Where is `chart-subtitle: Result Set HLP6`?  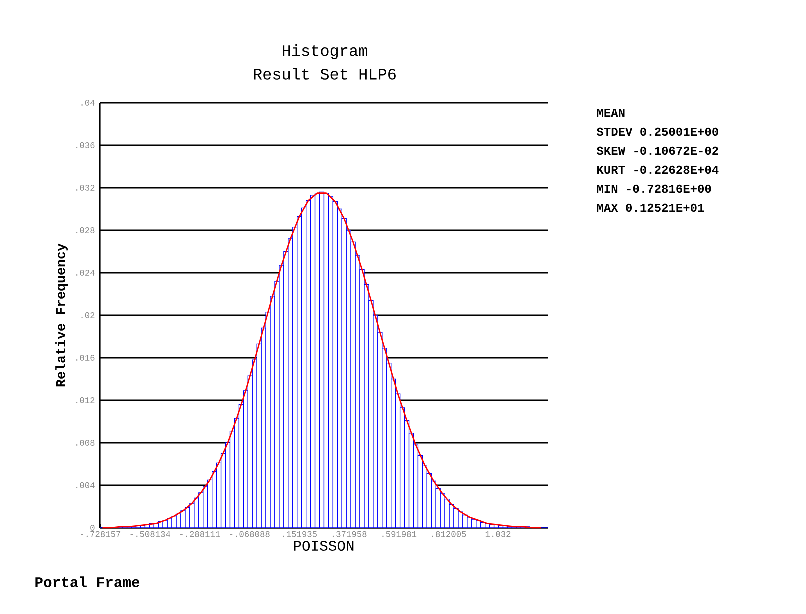 chart-subtitle: Result Set HLP6 is located at coordinates (325, 74).